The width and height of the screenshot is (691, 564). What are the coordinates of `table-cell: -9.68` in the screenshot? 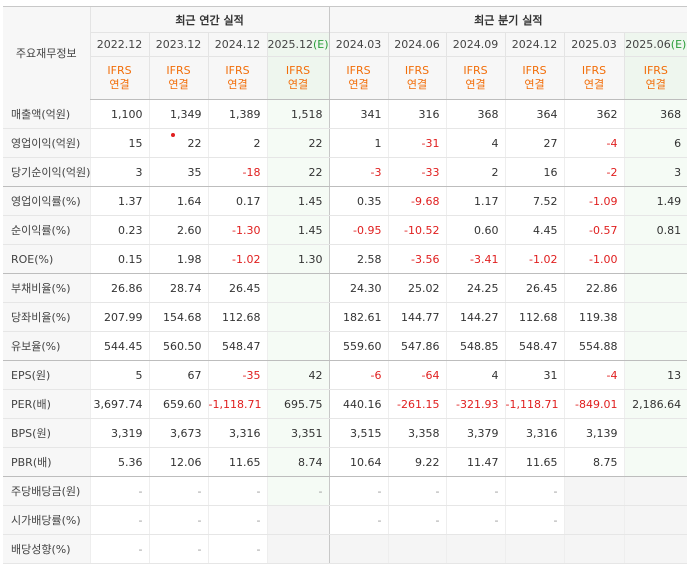 It's located at (417, 201).